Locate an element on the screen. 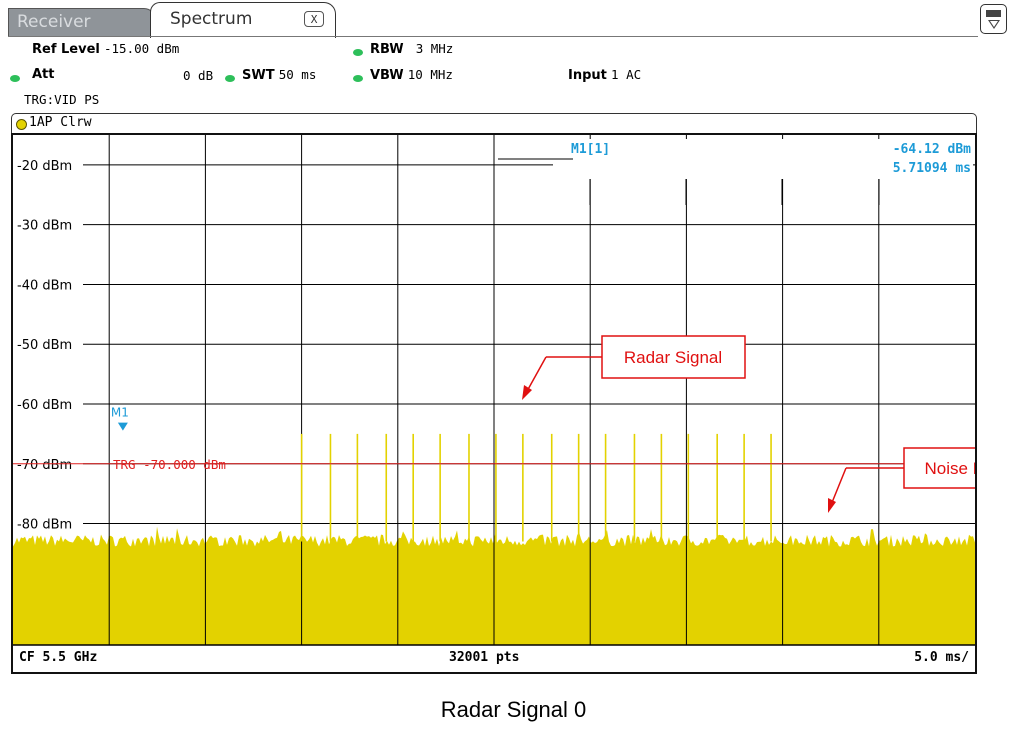 This screenshot has width=1027, height=731. trace-label: 1AP Clrw is located at coordinates (60, 122).